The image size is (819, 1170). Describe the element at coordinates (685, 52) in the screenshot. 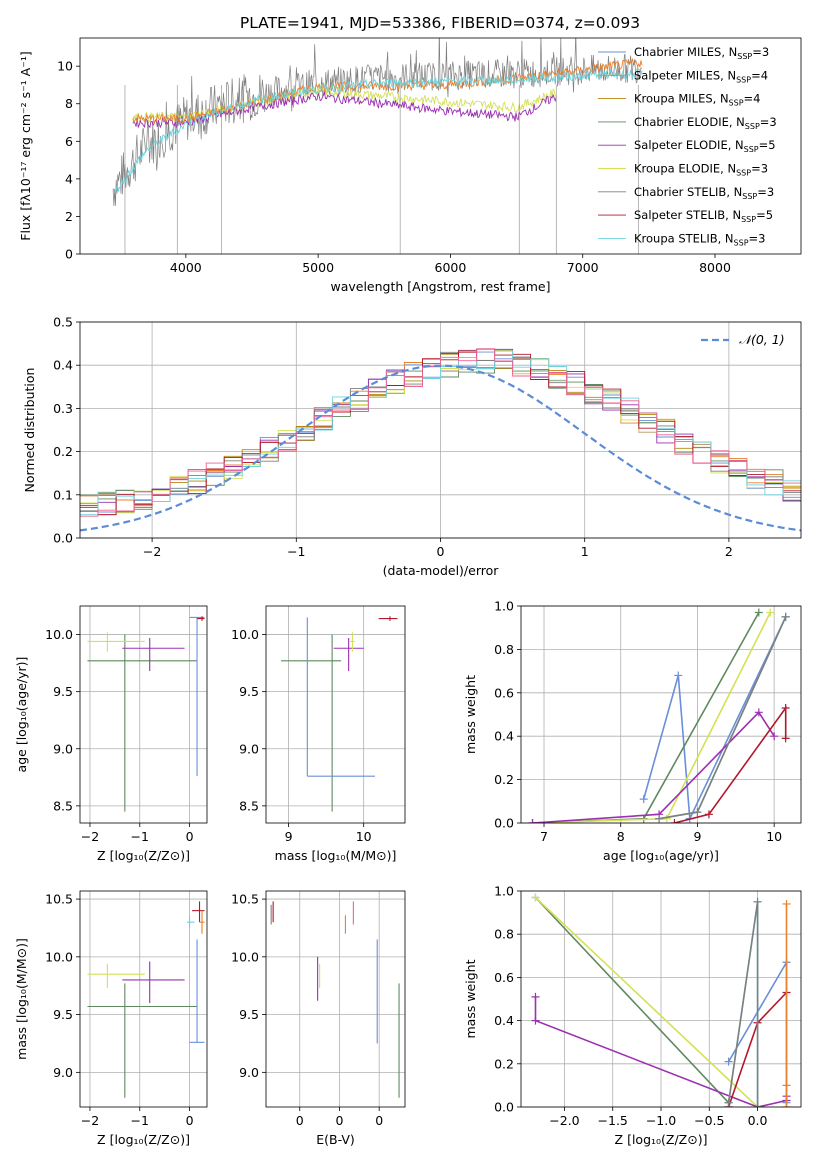

I see `legend-label-text: Chabrier MILES, N` at that location.